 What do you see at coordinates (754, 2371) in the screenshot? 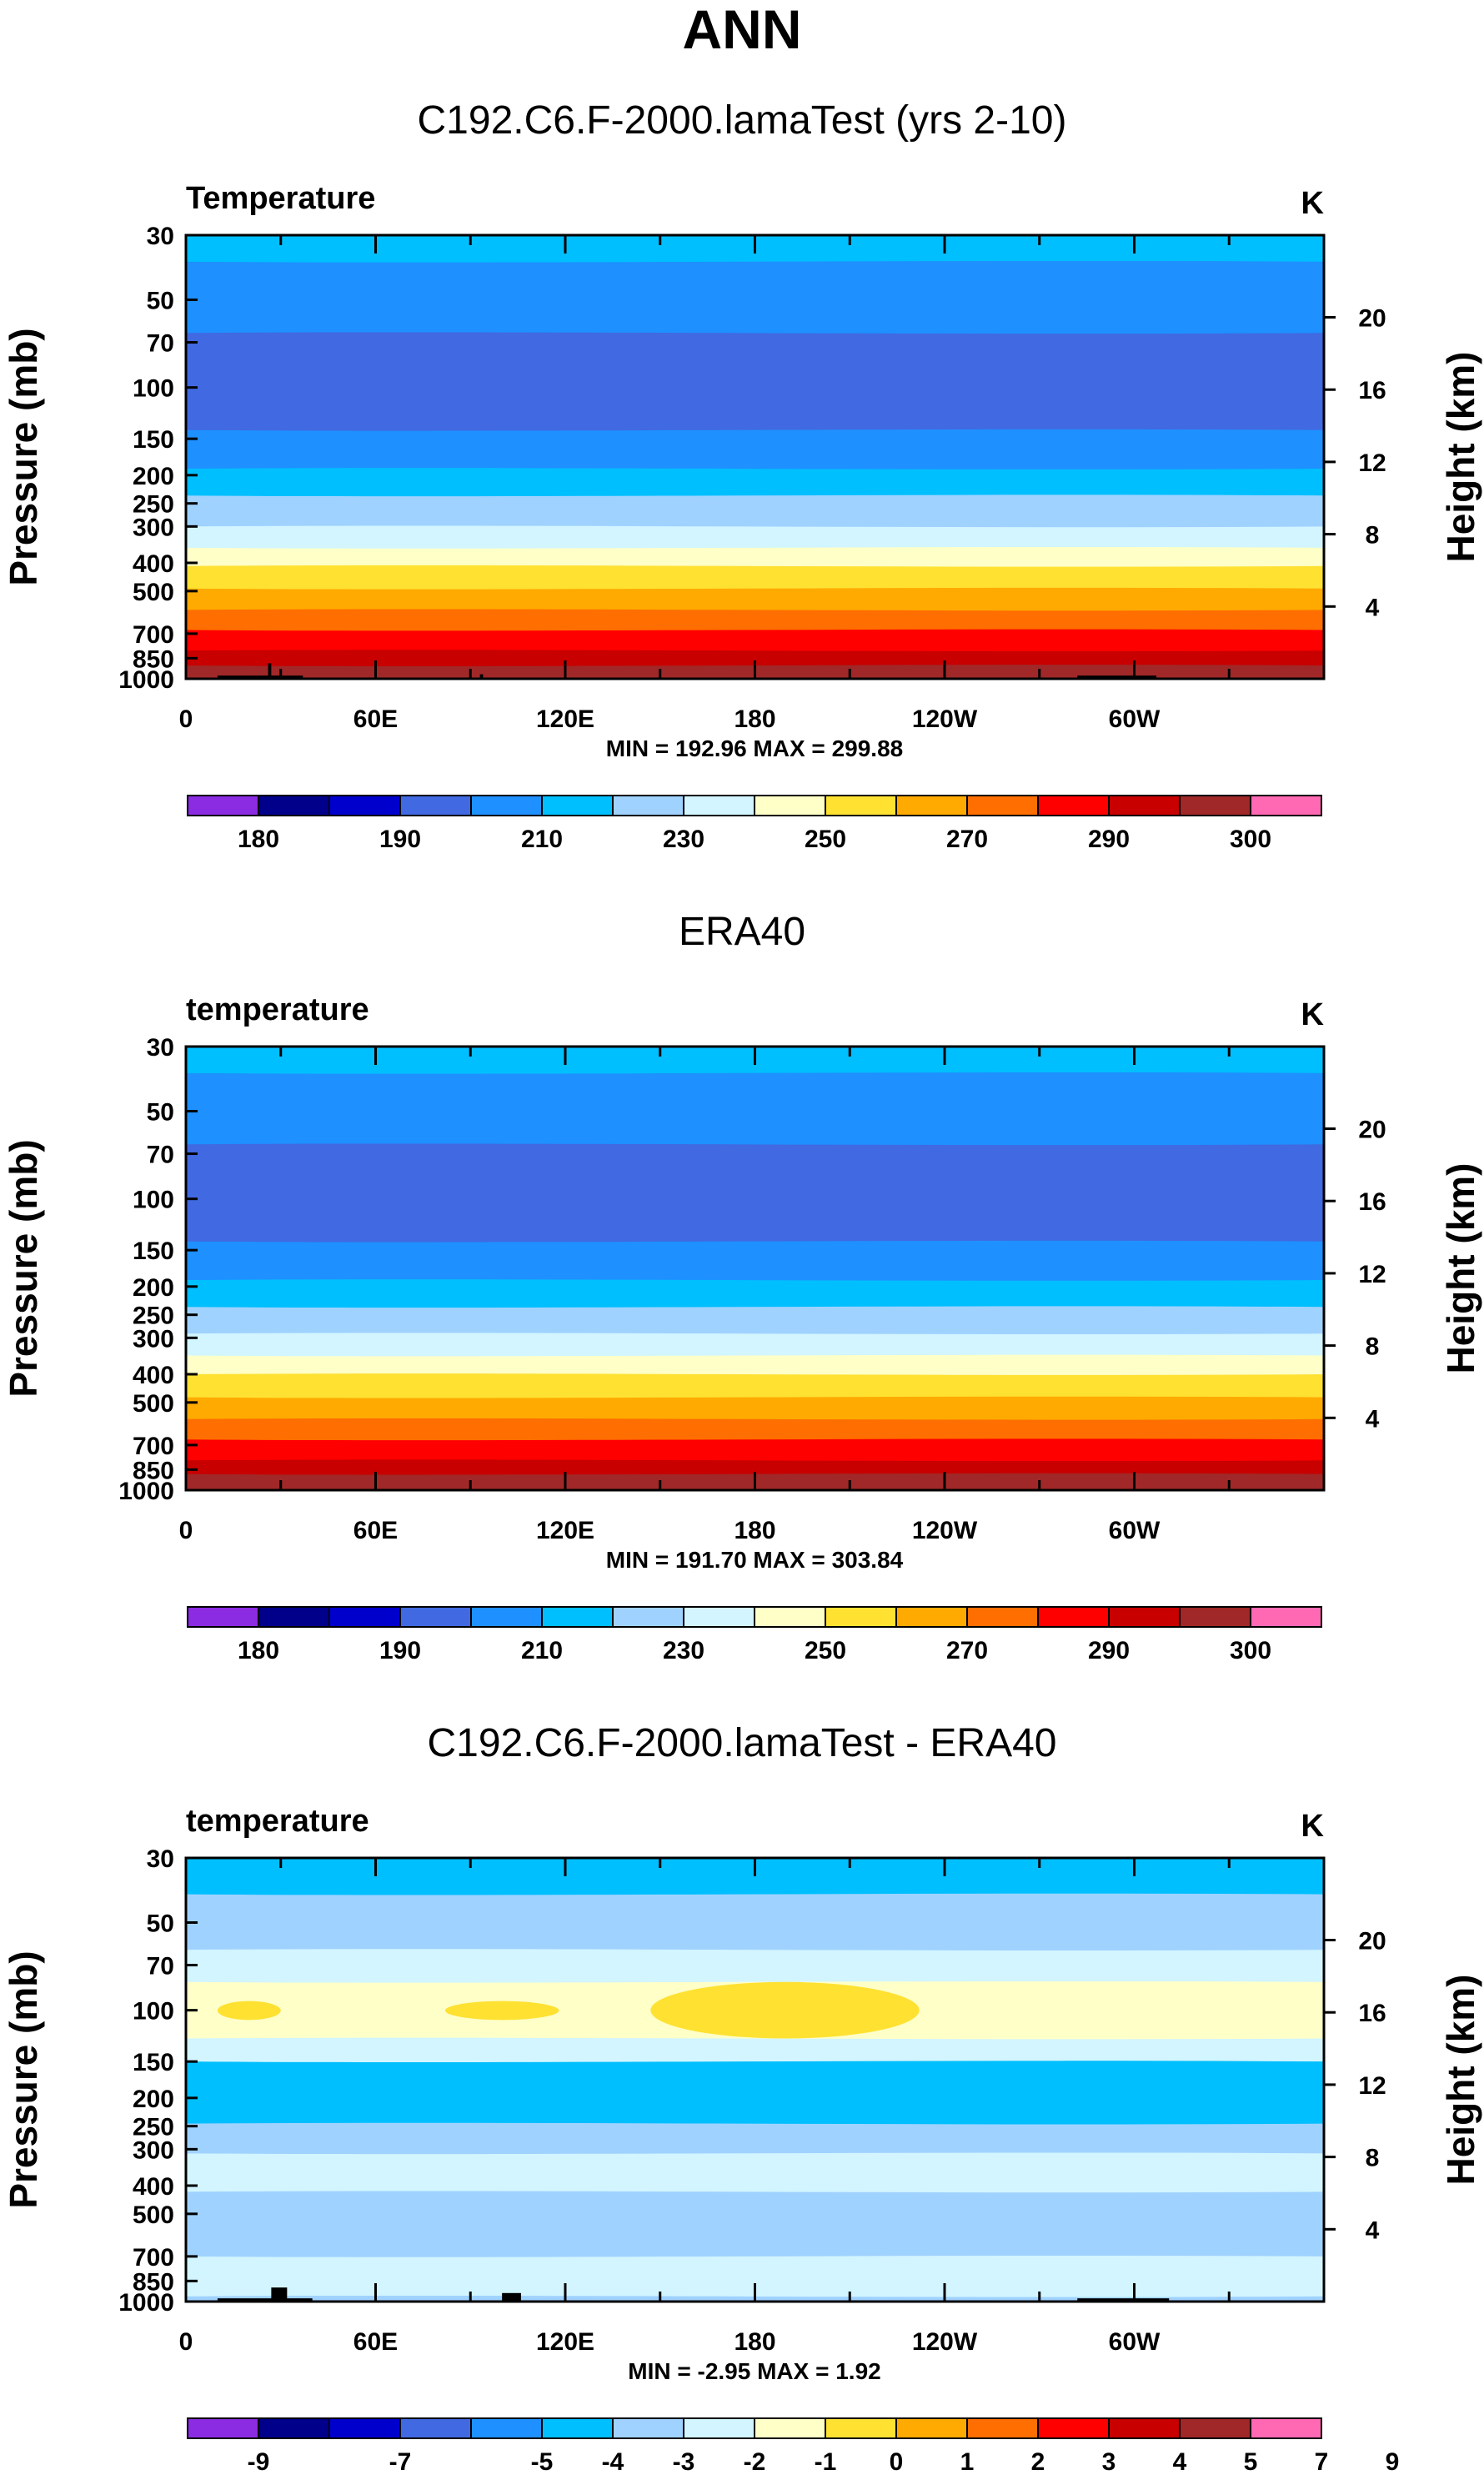
I see `min-max-stats: MIN = -2.95 MAX = 1.92` at bounding box center [754, 2371].